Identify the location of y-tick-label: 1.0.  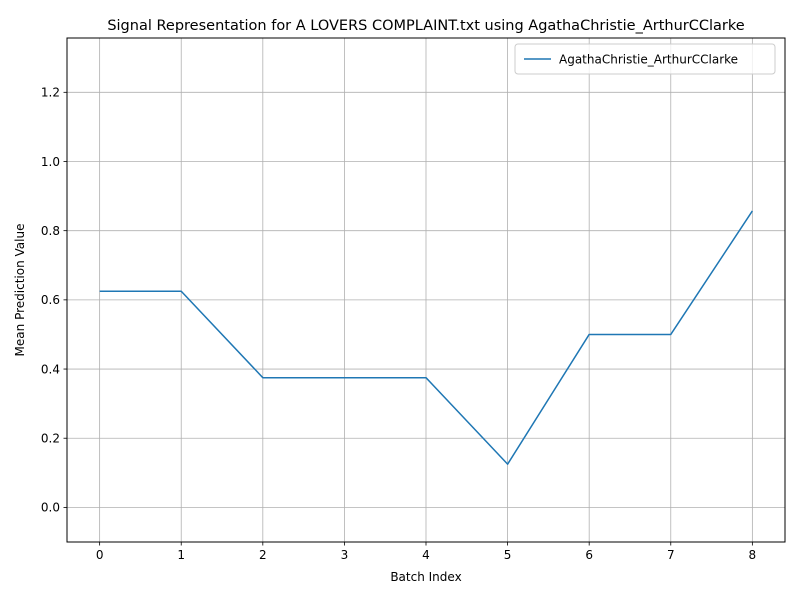
(50, 162).